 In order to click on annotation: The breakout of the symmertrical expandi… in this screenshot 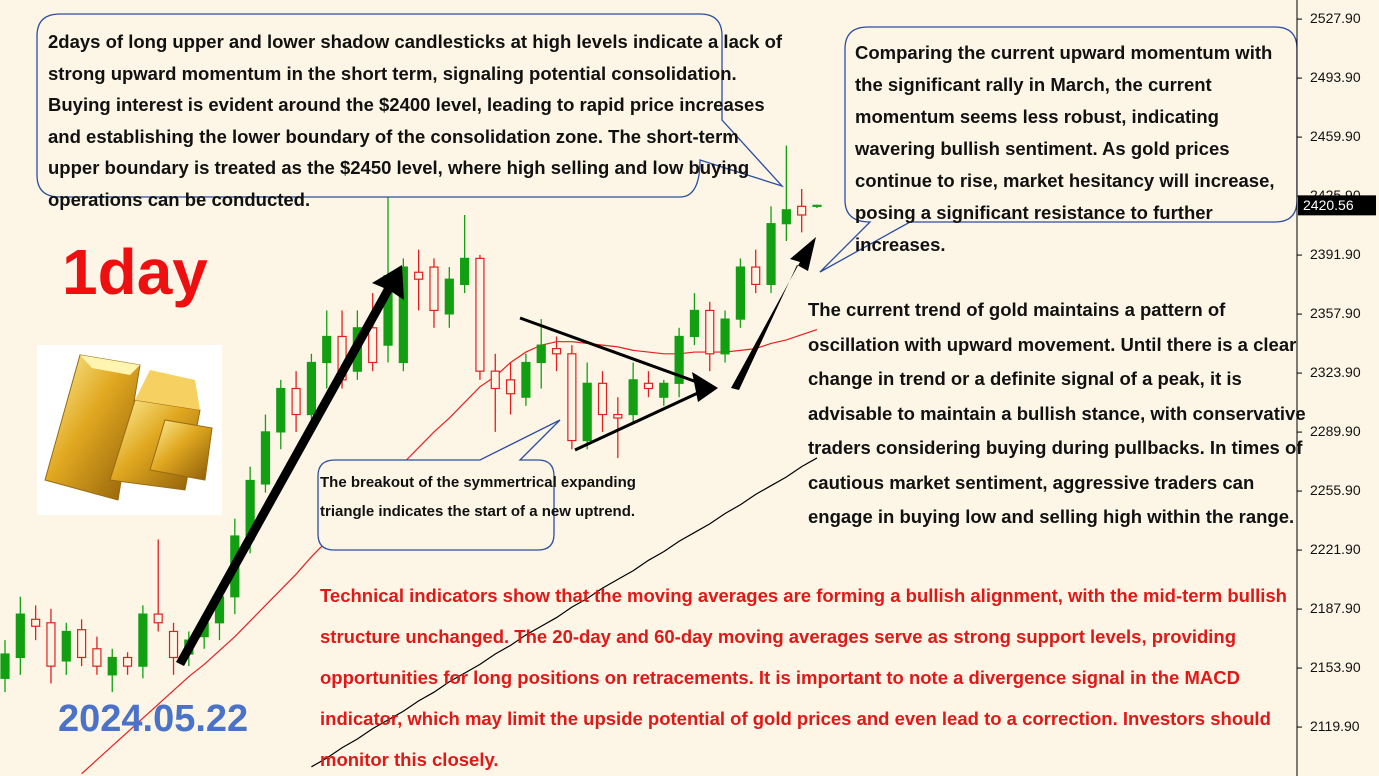, I will do `click(478, 497)`.